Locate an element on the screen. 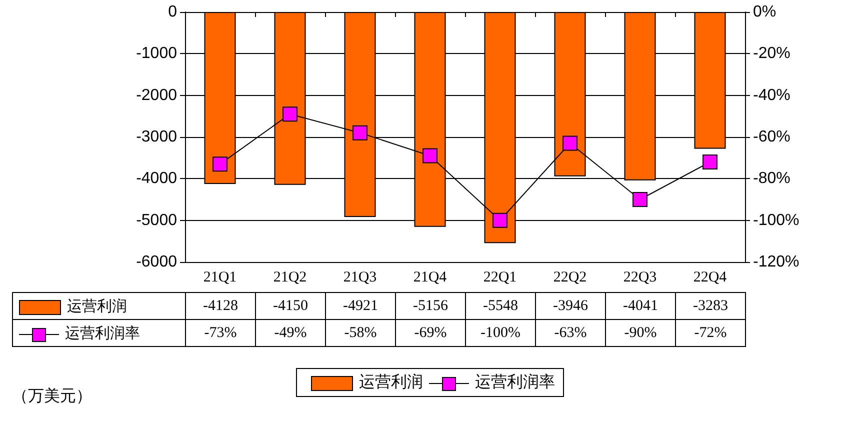 The image size is (860, 425). y2-tick-label: -80% is located at coordinates (771, 179).